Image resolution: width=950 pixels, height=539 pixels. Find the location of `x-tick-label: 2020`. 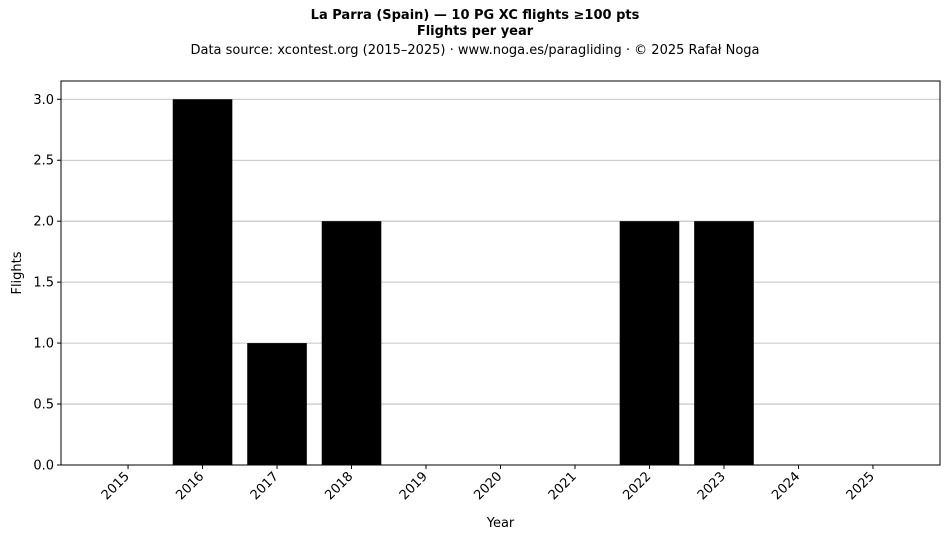

x-tick-label: 2020 is located at coordinates (488, 486).